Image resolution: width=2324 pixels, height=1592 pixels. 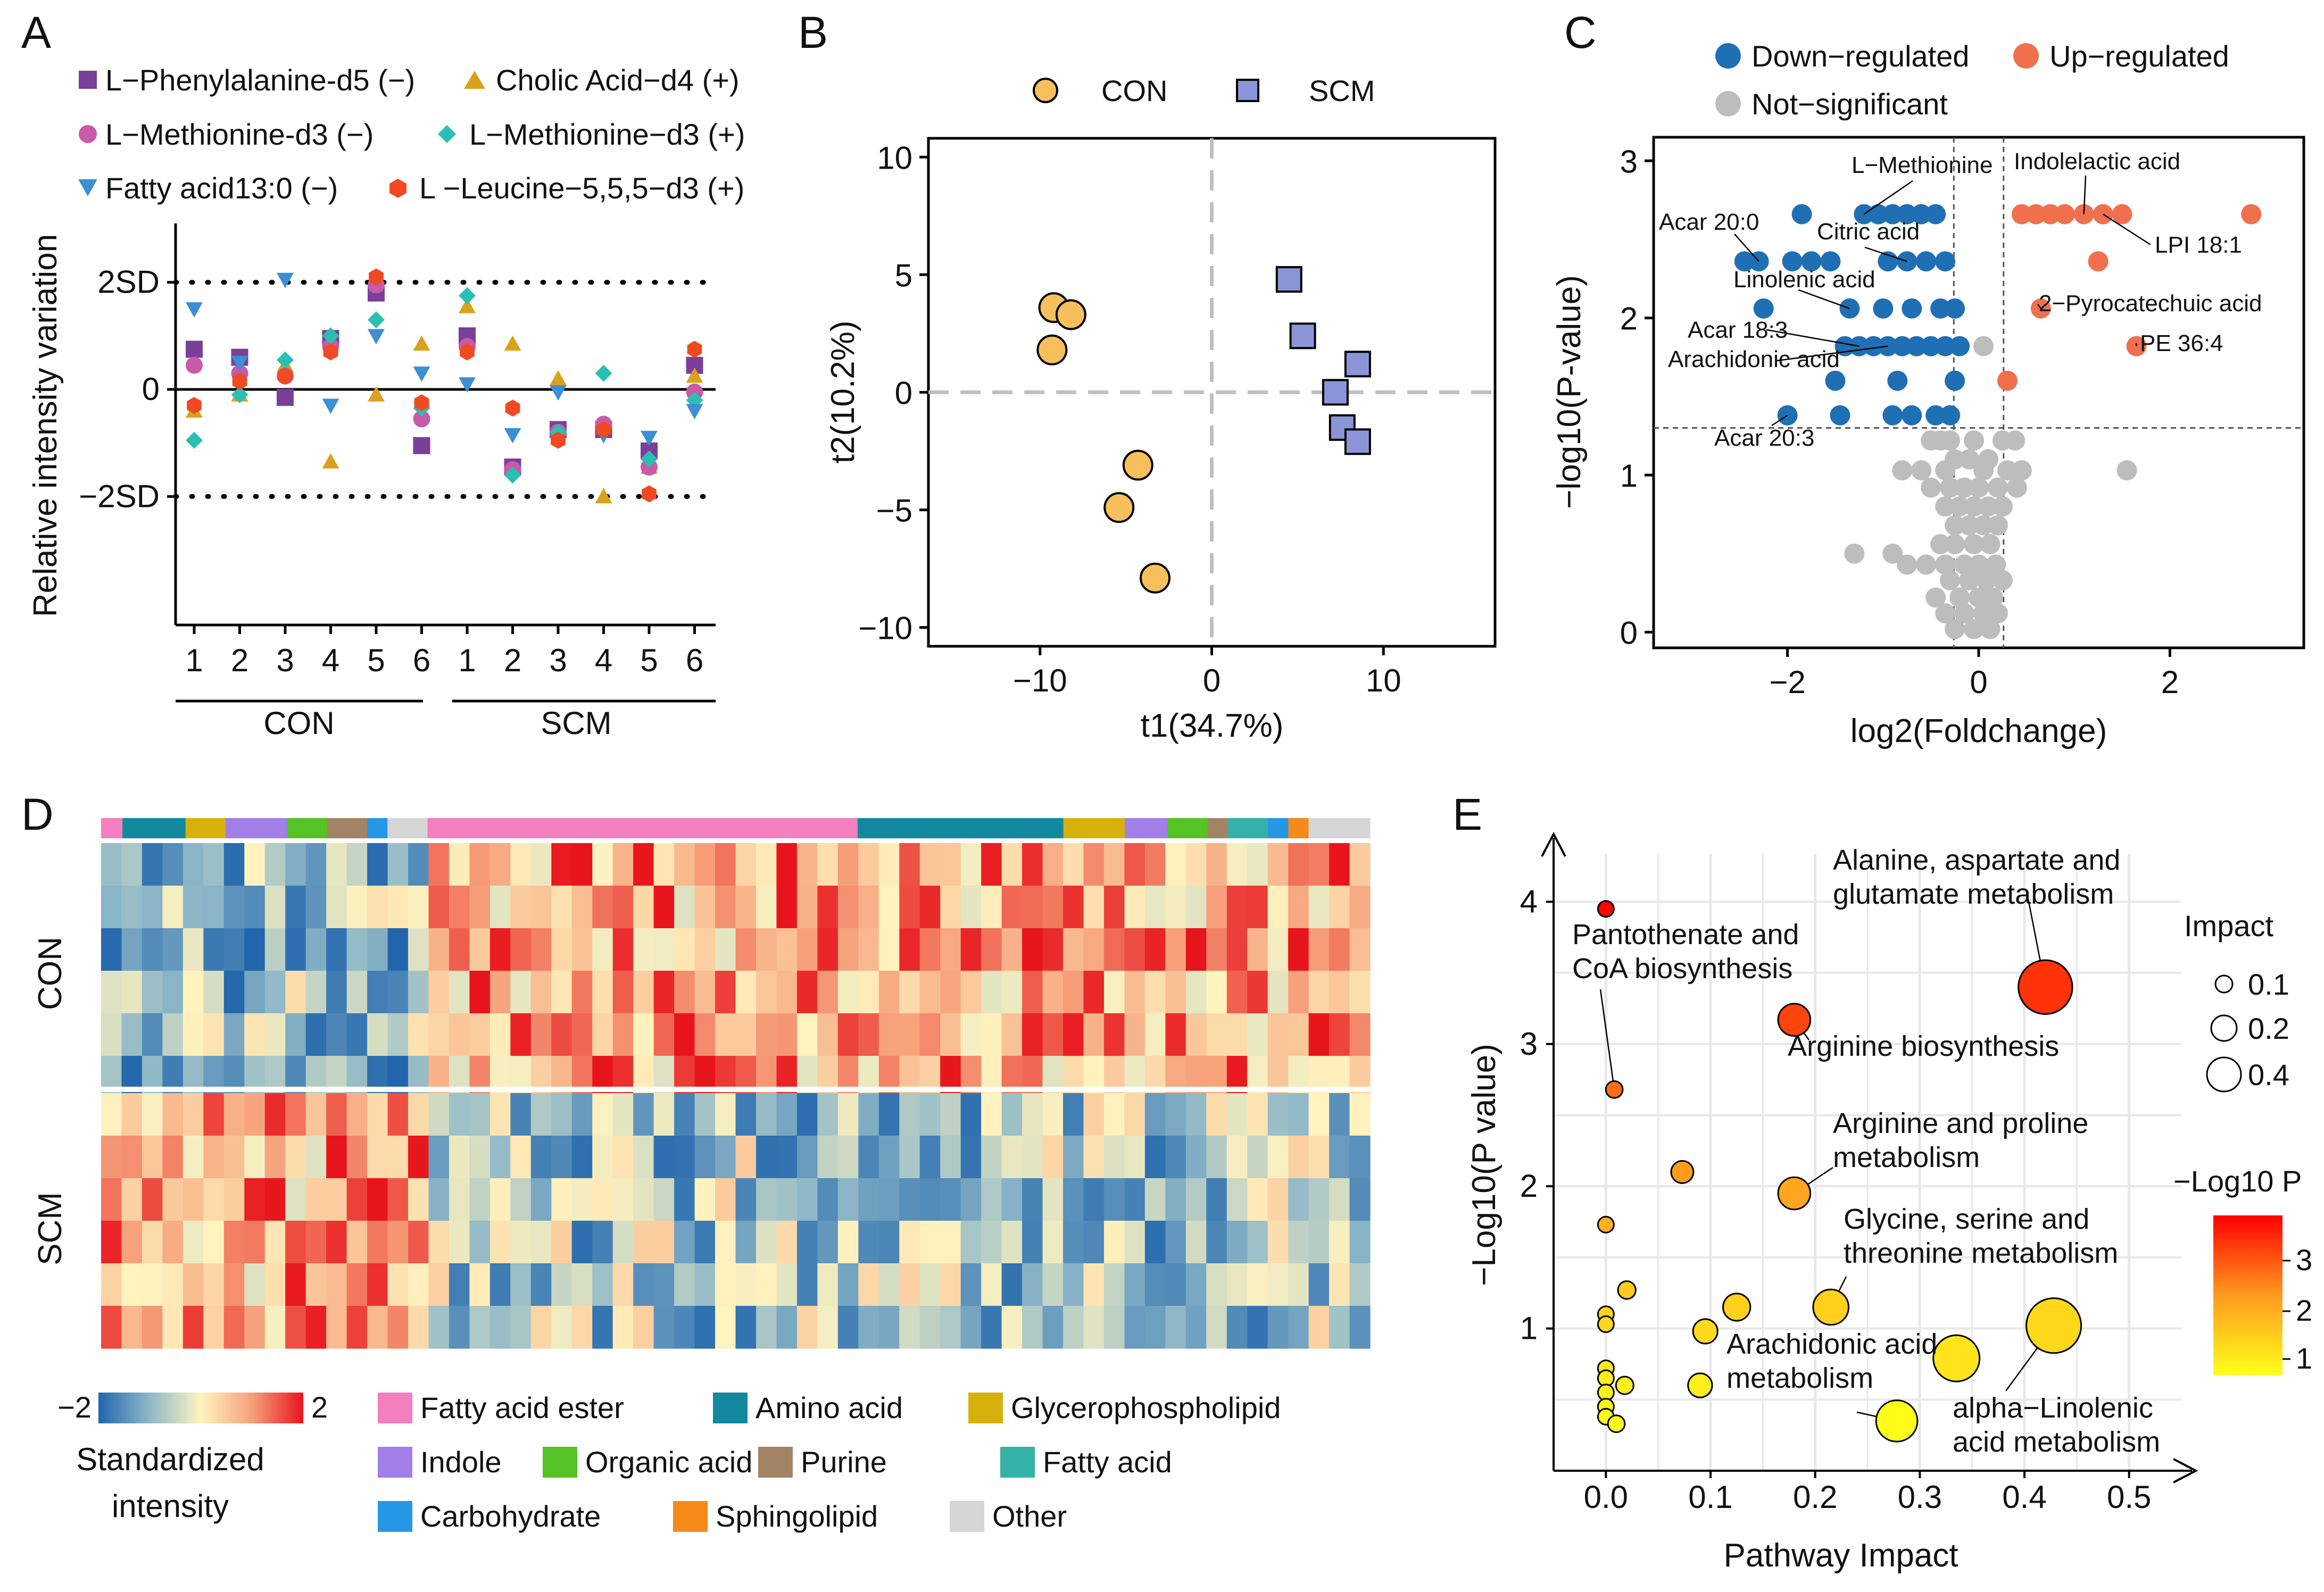 What do you see at coordinates (285, 660) in the screenshot?
I see `panel-a-x-tick-label: 3` at bounding box center [285, 660].